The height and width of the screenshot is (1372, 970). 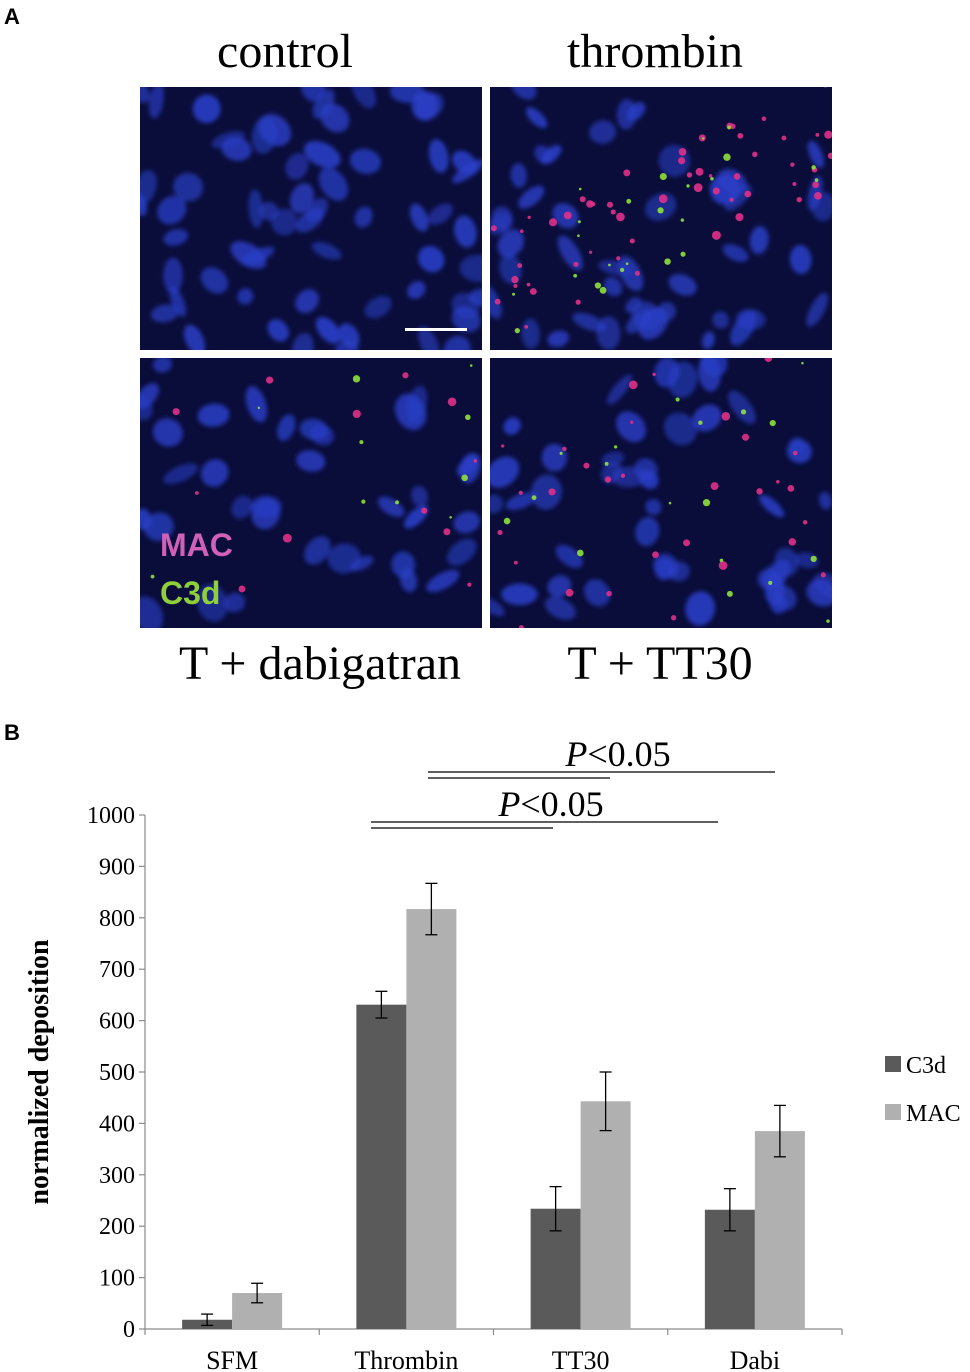 What do you see at coordinates (605, 1215) in the screenshot?
I see `bar-mac-tt30` at bounding box center [605, 1215].